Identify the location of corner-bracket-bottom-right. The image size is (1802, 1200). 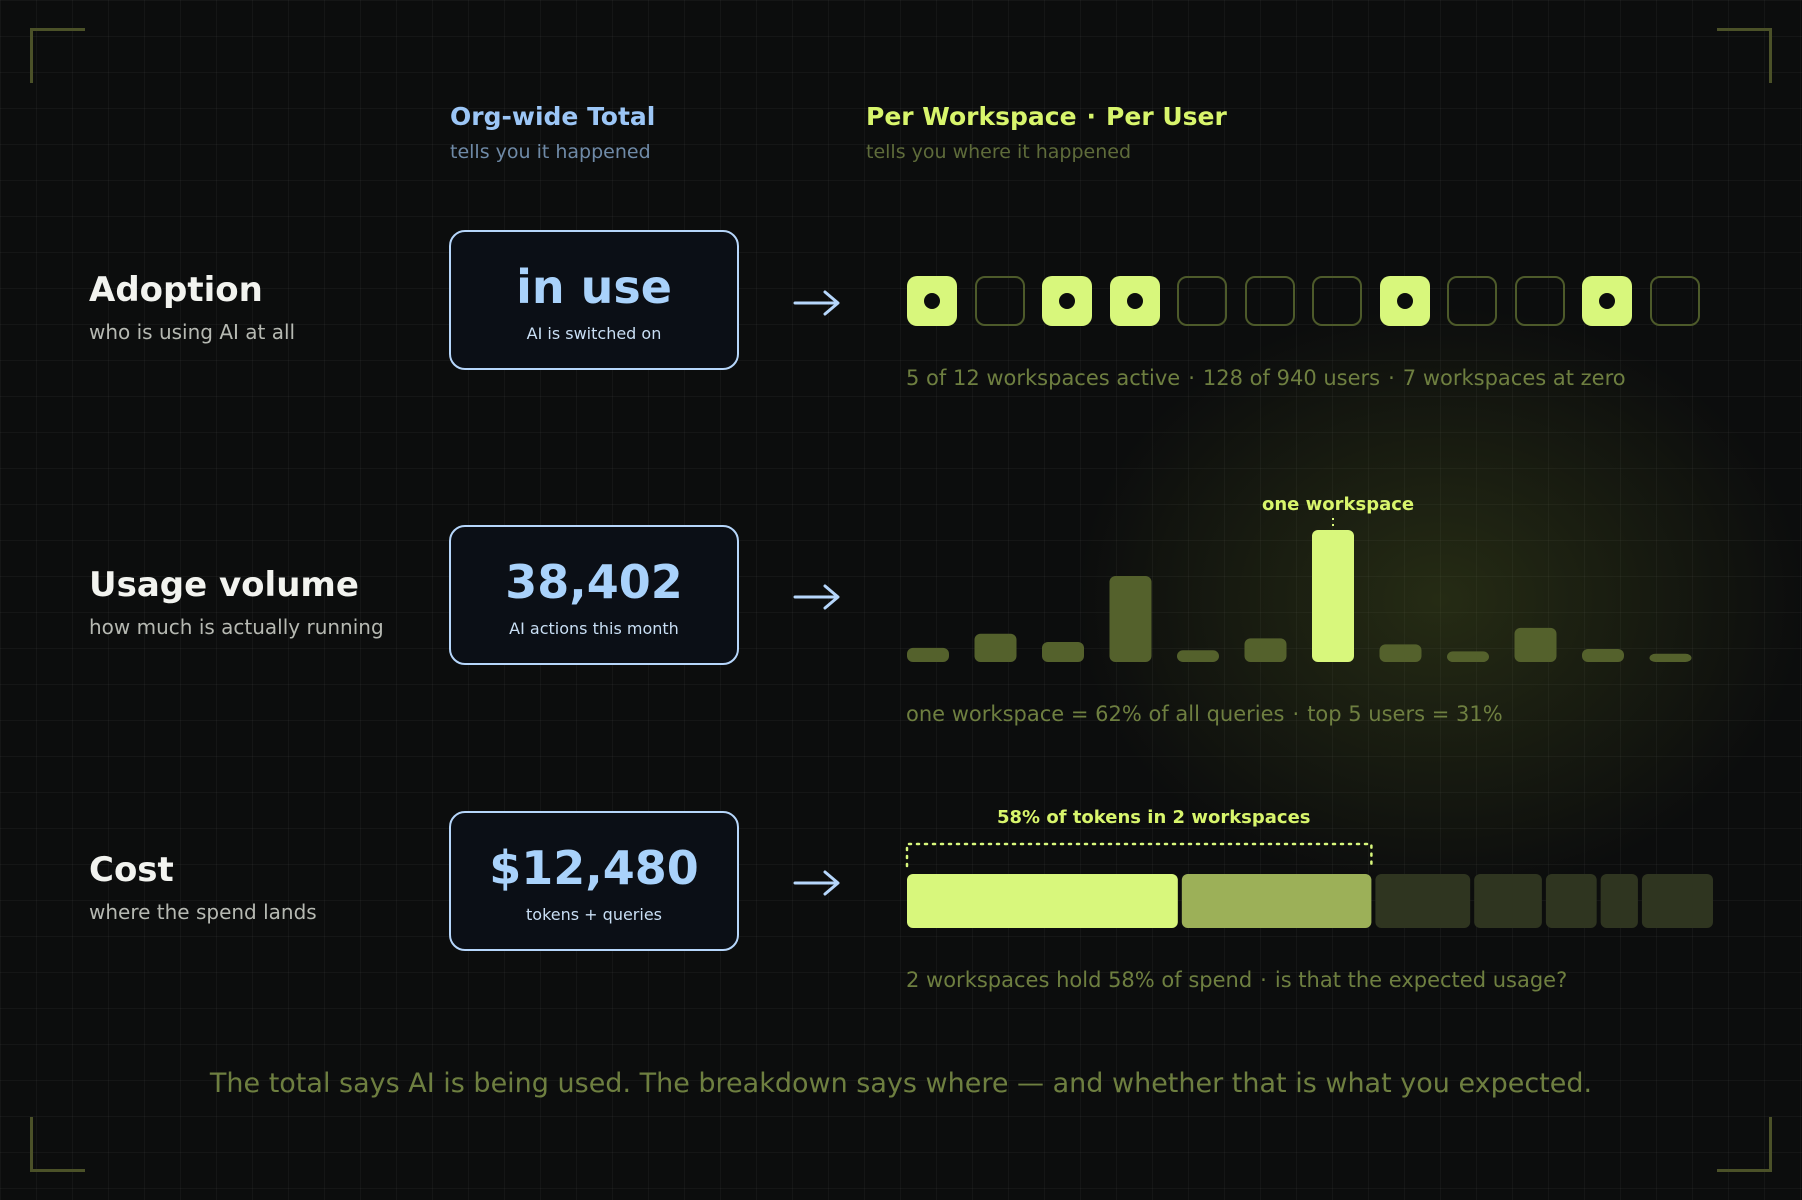
(1744, 1144).